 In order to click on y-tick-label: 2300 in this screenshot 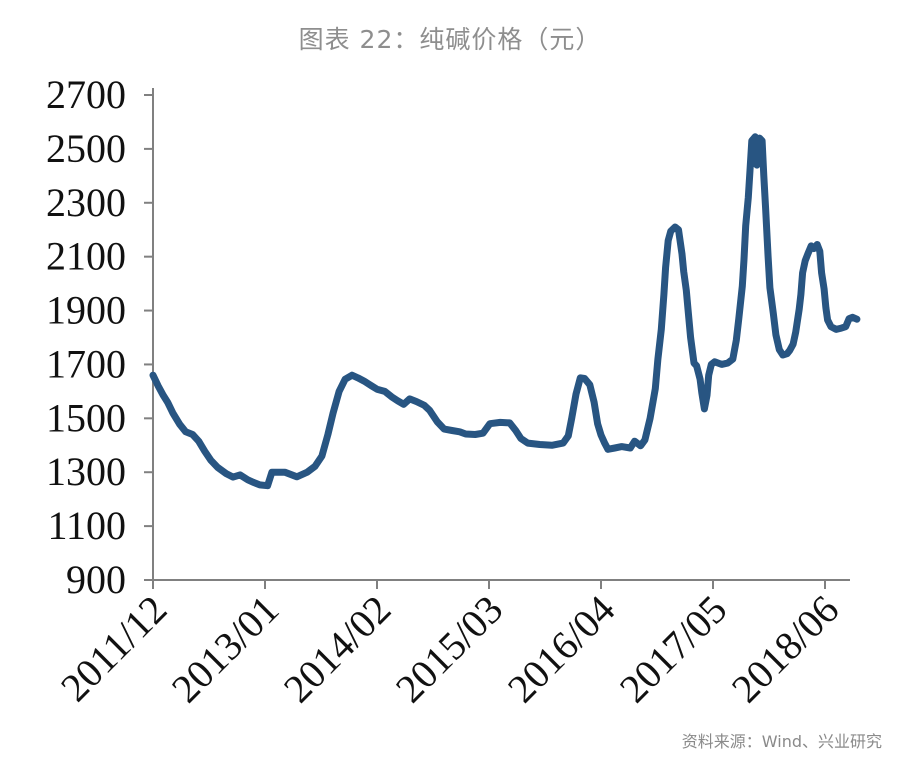, I will do `click(86, 202)`.